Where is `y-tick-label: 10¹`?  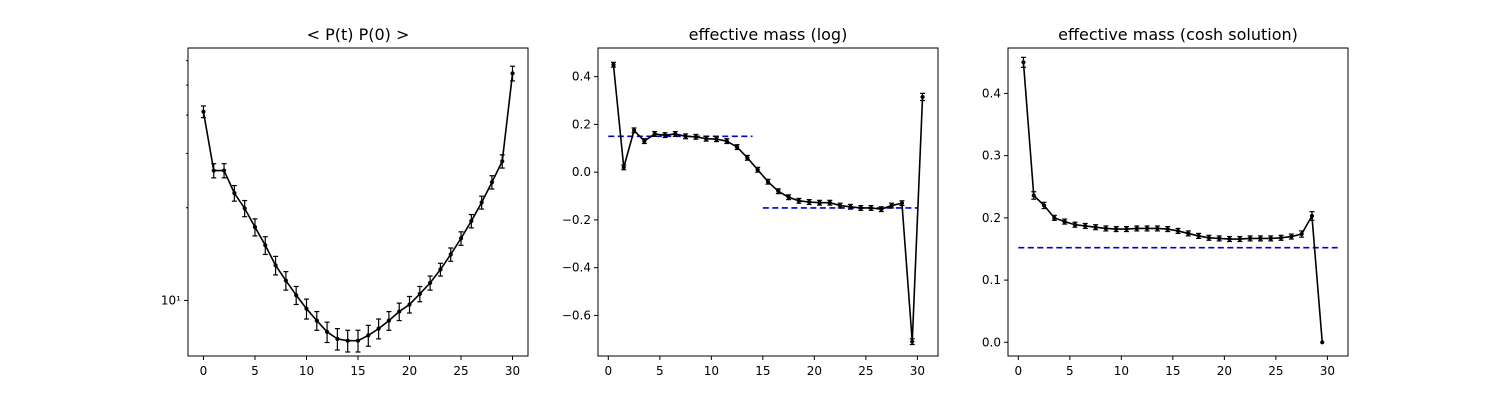
y-tick-label: 10¹ is located at coordinates (171, 300).